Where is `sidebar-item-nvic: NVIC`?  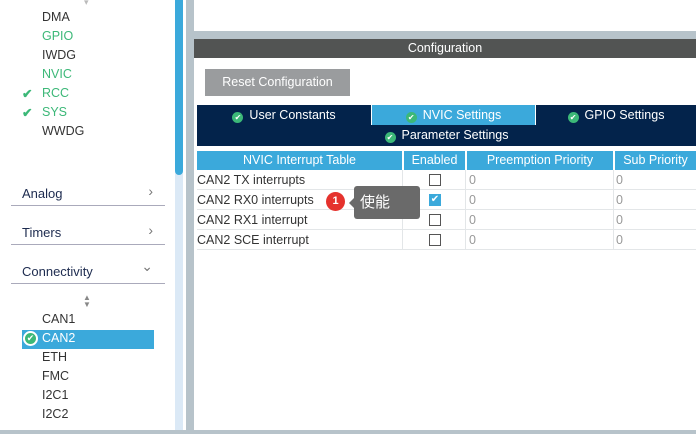 sidebar-item-nvic: NVIC is located at coordinates (57, 74).